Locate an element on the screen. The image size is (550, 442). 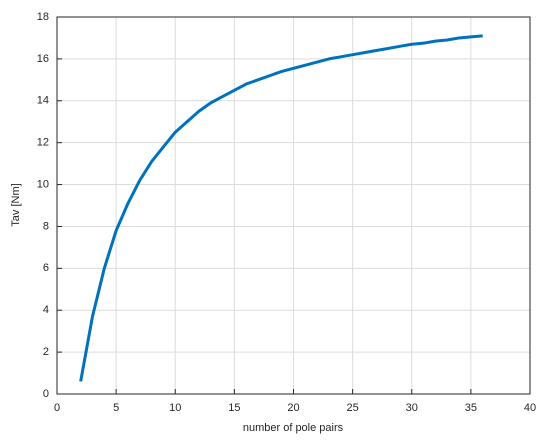
x-tick-label: 0 is located at coordinates (57, 408).